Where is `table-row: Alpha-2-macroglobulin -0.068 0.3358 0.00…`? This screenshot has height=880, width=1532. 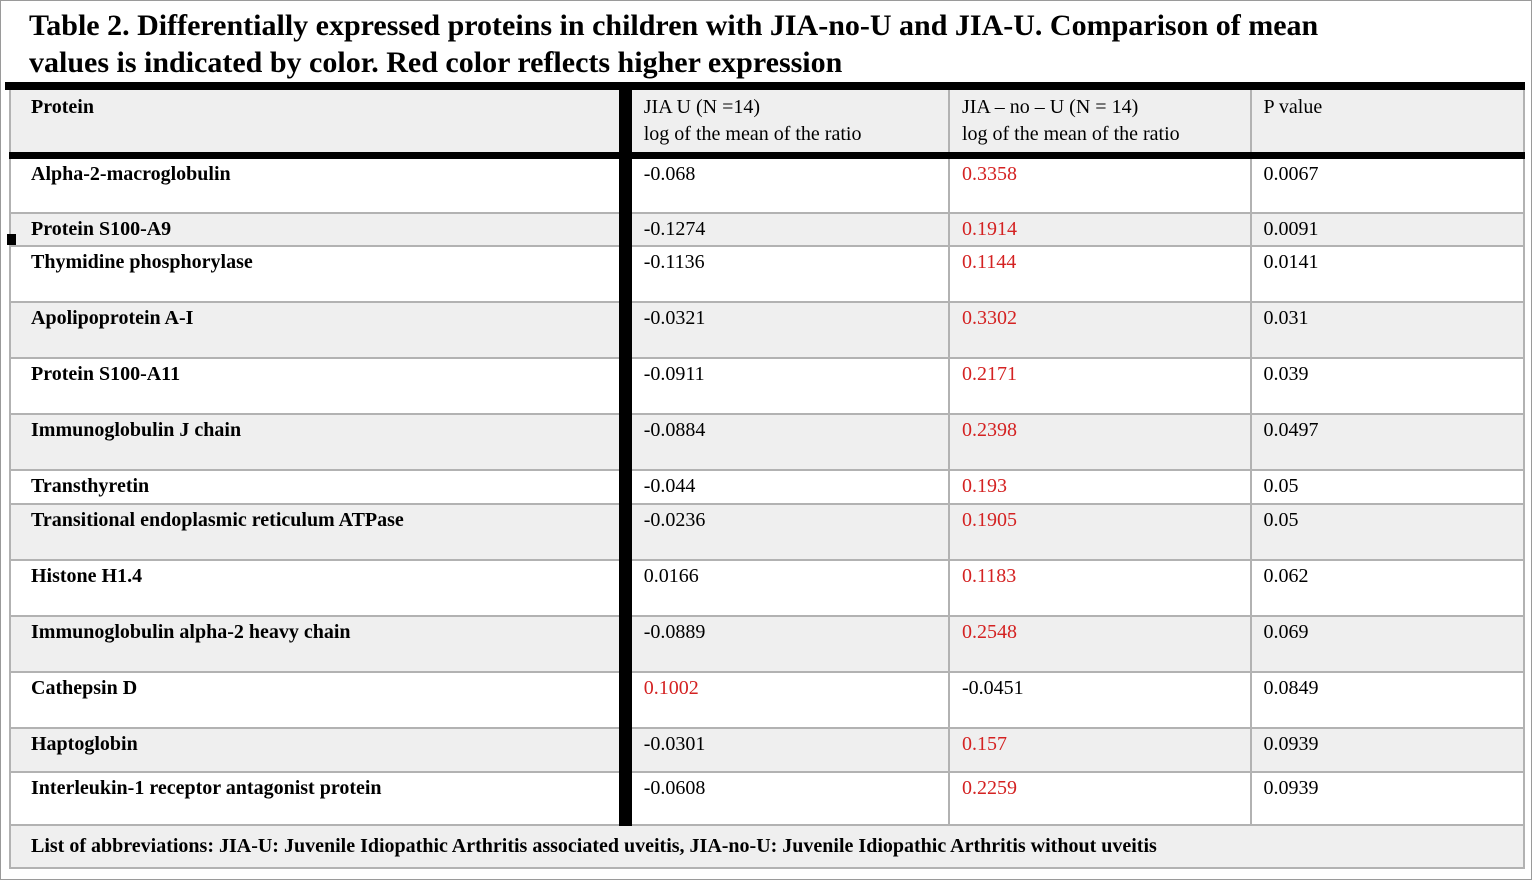
table-row: Alpha-2-macroglobulin -0.068 0.3358 0.00… is located at coordinates (767, 184).